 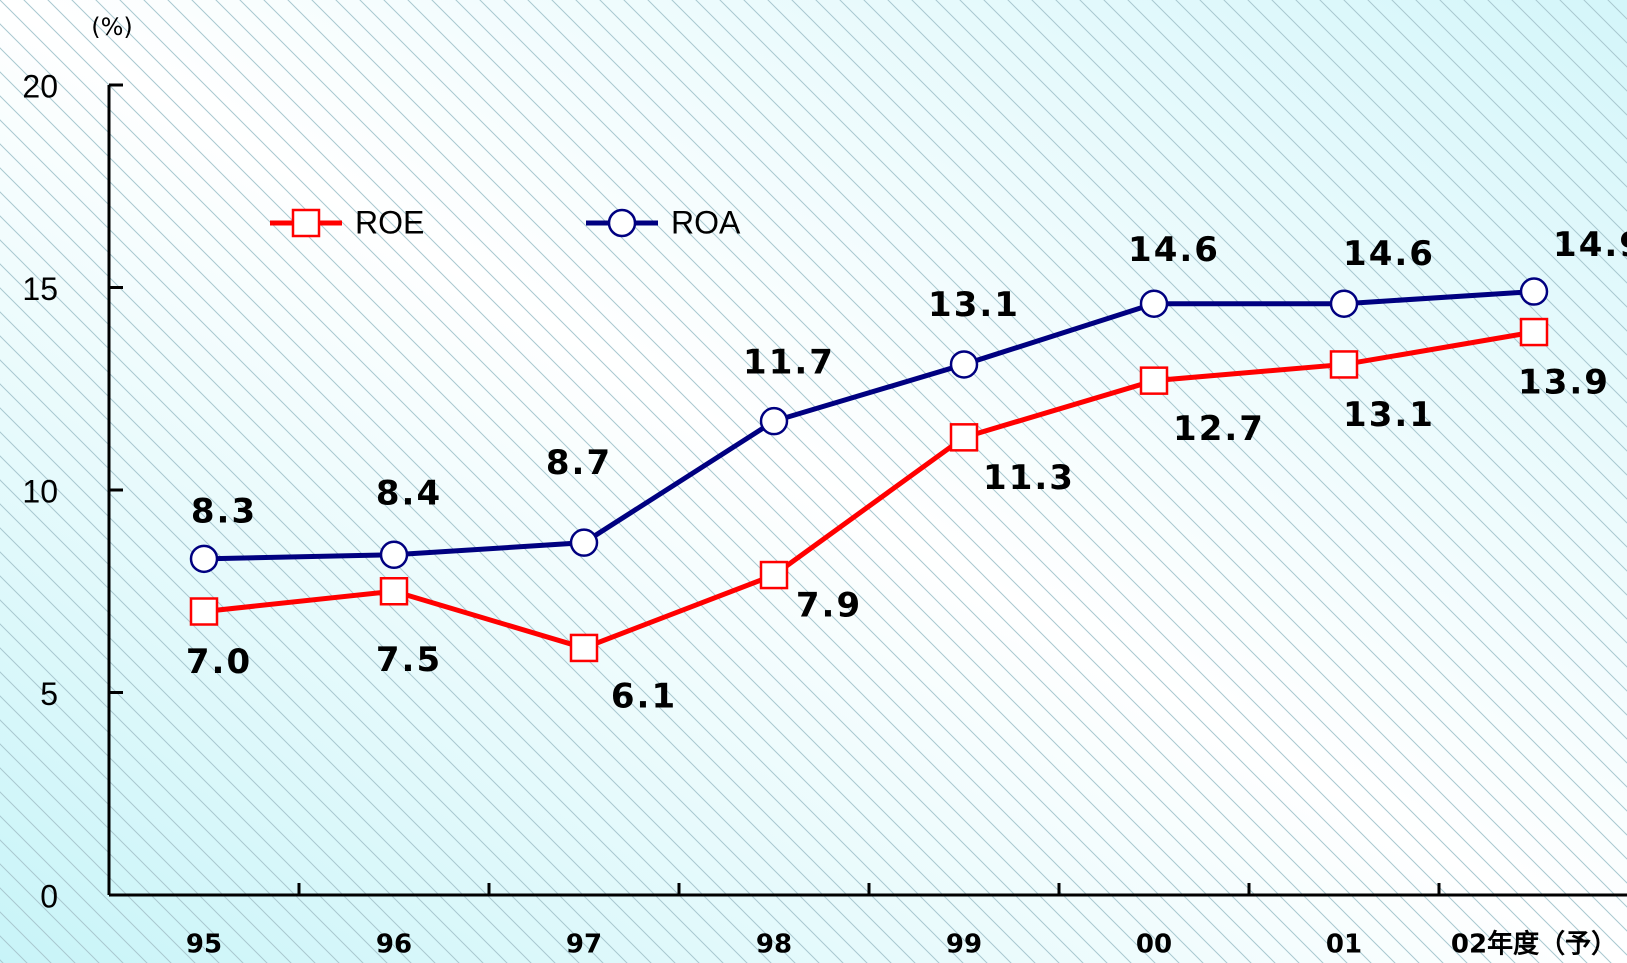 I want to click on x-tick-label: 00, so click(x=1154, y=945).